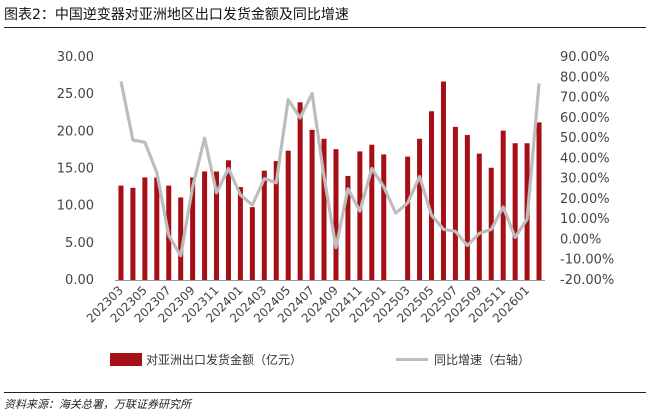 The width and height of the screenshot is (650, 416). I want to click on y-right-tick-label: 60.00%, so click(585, 118).